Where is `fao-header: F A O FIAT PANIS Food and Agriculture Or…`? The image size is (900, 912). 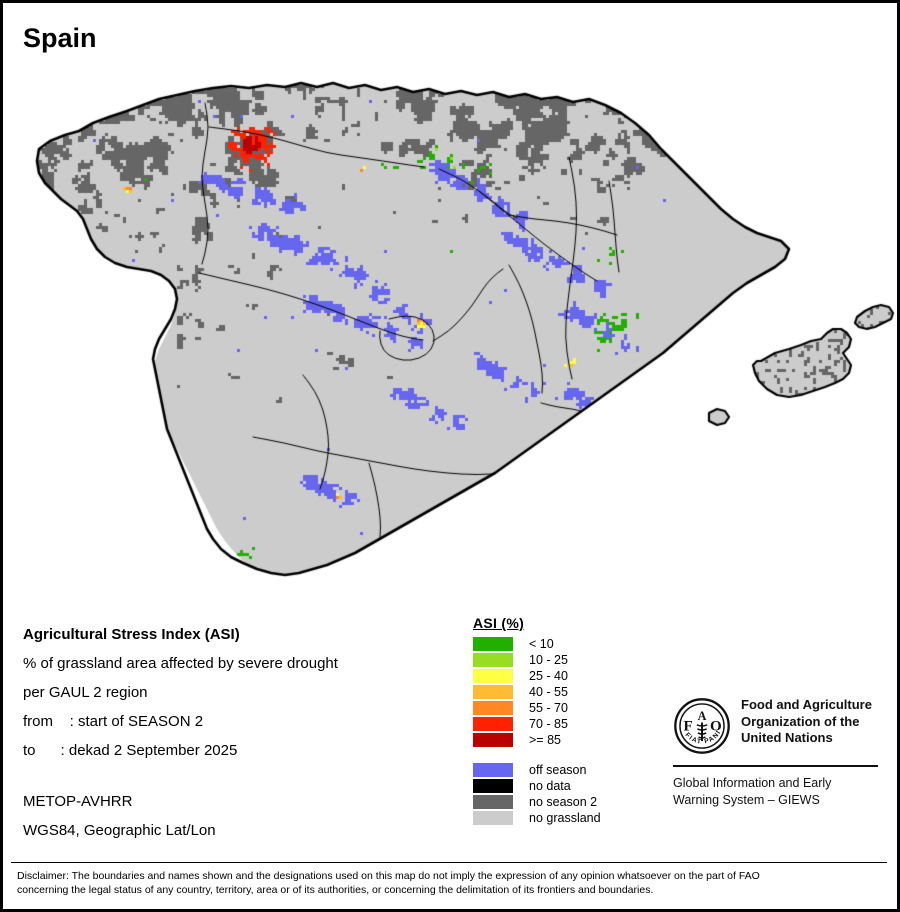 fao-header: F A O FIAT PANIS Food and Agriculture Or… is located at coordinates (779, 726).